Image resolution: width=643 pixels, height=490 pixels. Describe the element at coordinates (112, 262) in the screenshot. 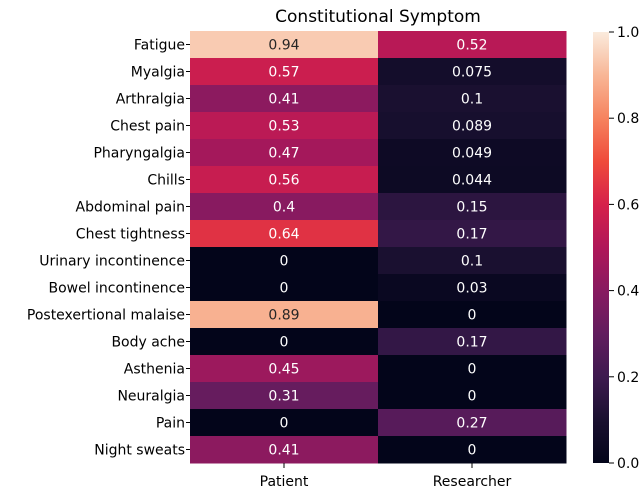

I see `row-label: Urinary incontinence` at that location.